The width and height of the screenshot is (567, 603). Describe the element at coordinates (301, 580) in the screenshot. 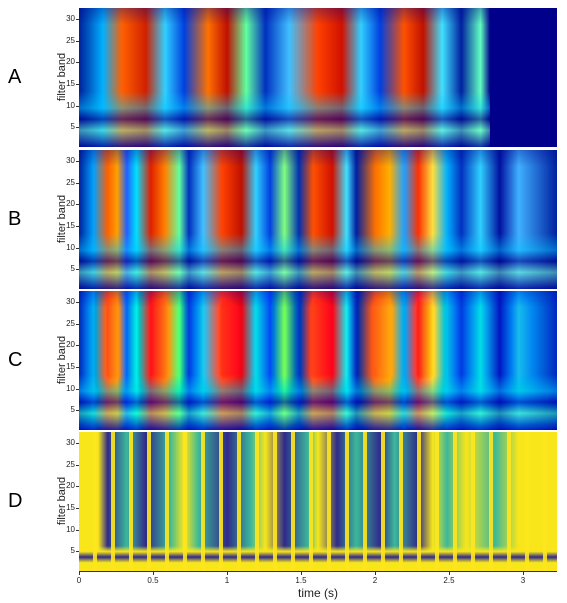

I see `x-tick-label: 1.5` at that location.